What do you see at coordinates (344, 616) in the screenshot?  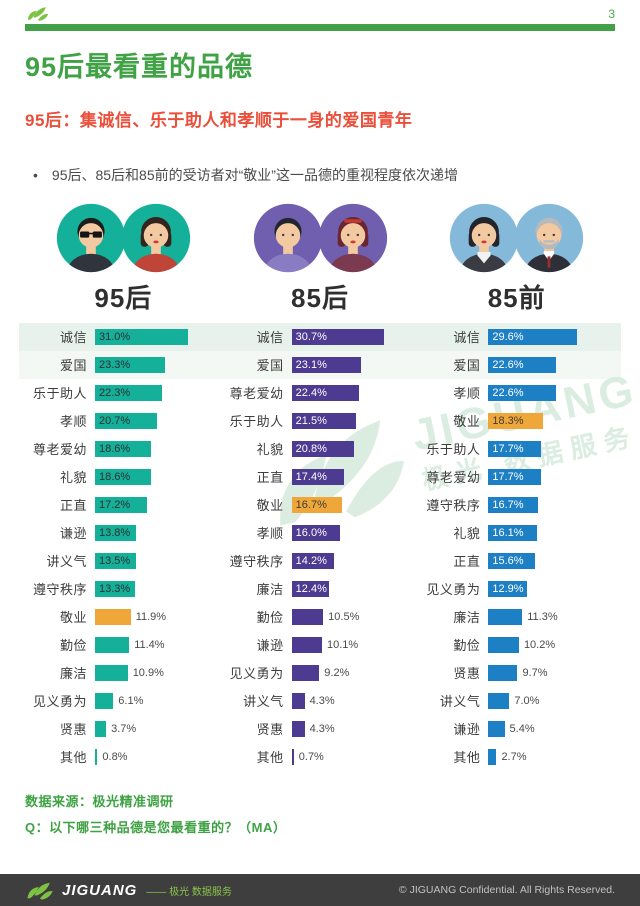 I see `chart-value-label: 10.5%` at bounding box center [344, 616].